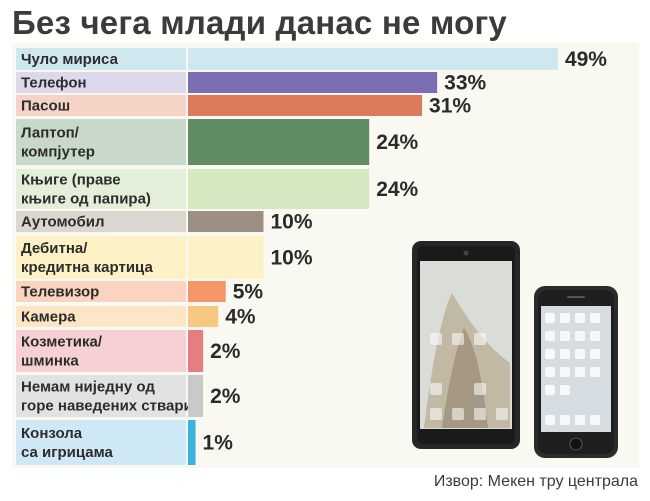  I want to click on category-label-line: Козметика/, so click(62, 342).